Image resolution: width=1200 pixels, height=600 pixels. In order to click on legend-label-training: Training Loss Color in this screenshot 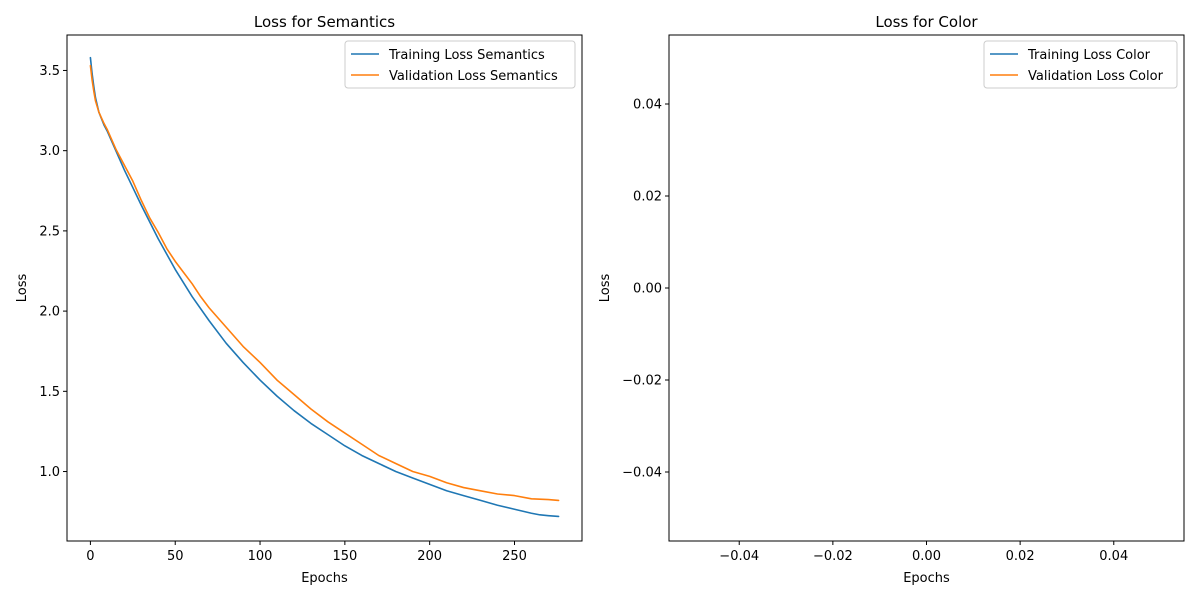, I will do `click(1089, 55)`.